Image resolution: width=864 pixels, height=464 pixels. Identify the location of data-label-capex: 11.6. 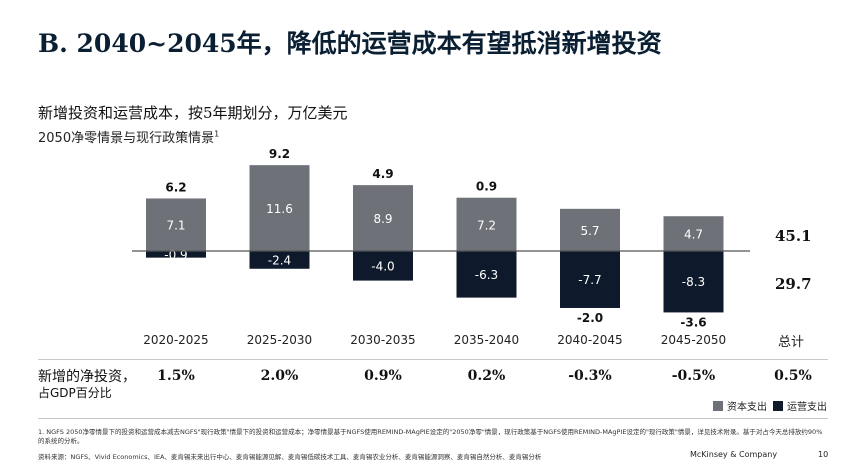
(279, 209).